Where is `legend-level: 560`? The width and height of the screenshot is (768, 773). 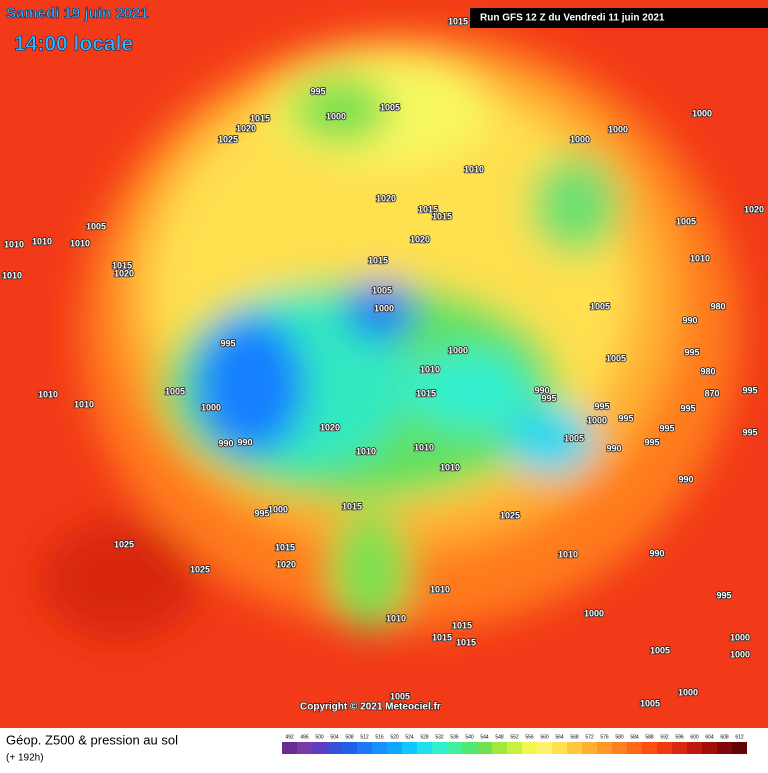
legend-level: 560 is located at coordinates (544, 737).